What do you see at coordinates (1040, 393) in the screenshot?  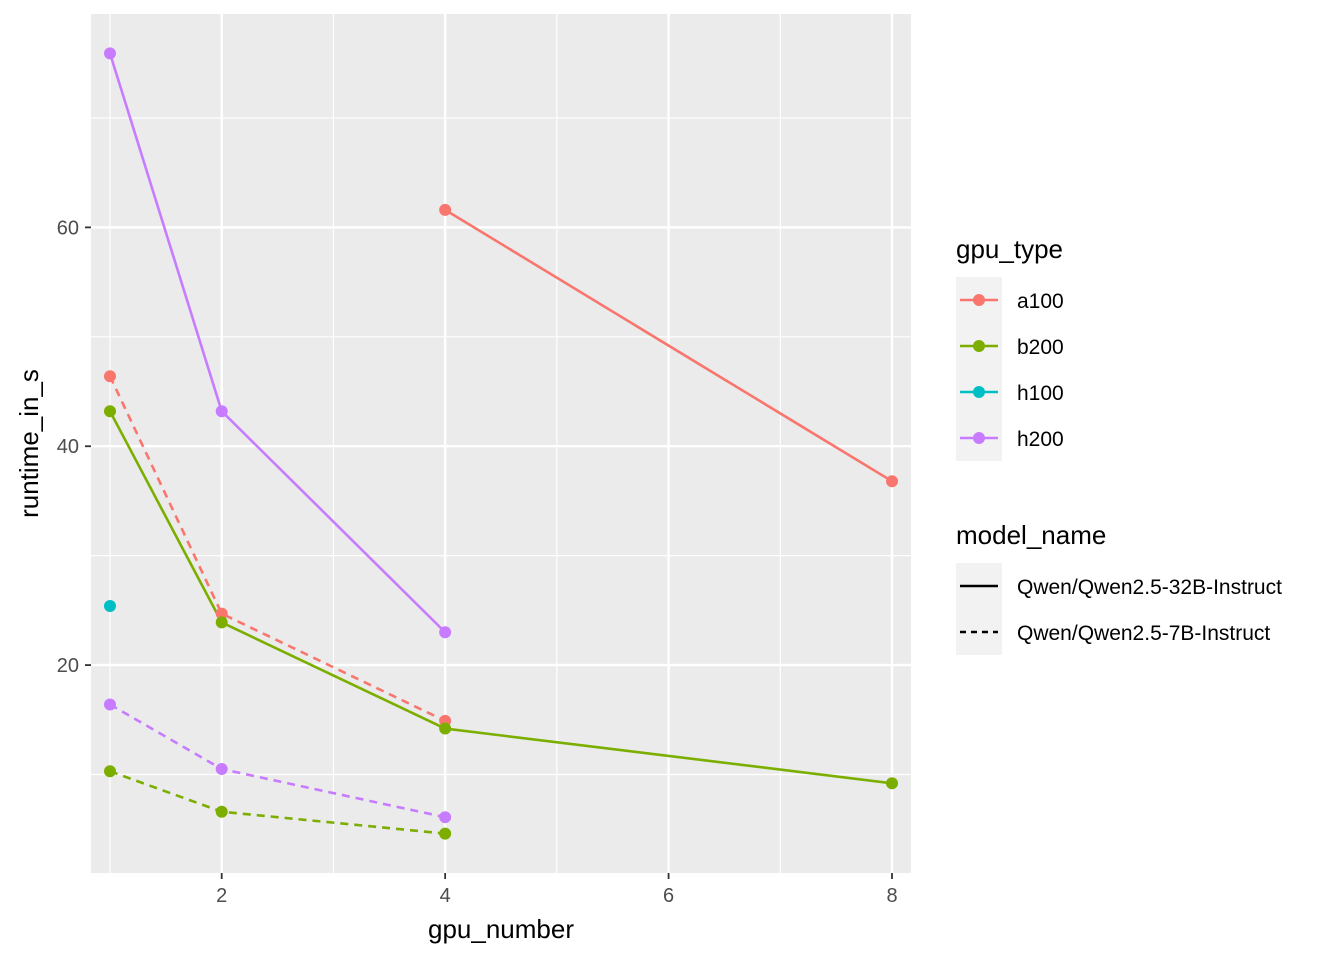 I see `legend-label-h100: h100` at bounding box center [1040, 393].